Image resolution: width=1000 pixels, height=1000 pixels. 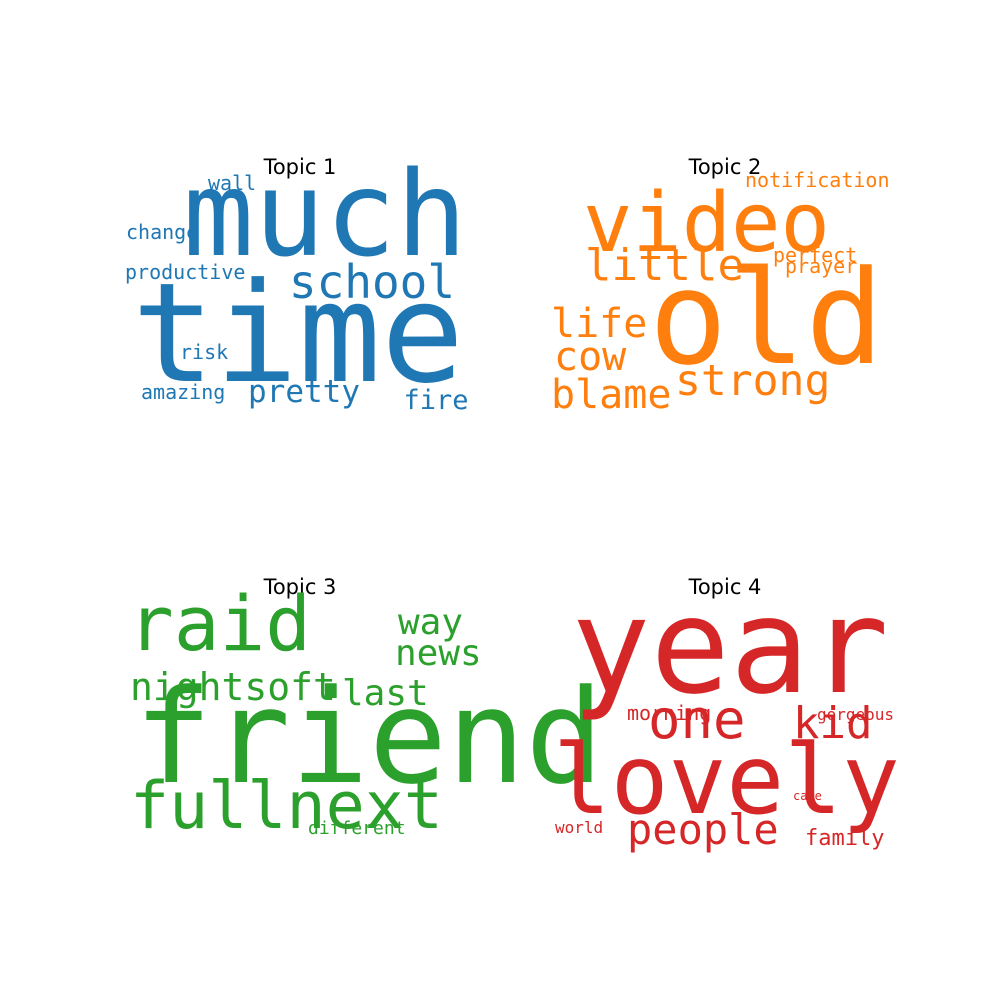 I want to click on word-strong: strong, so click(x=752, y=381).